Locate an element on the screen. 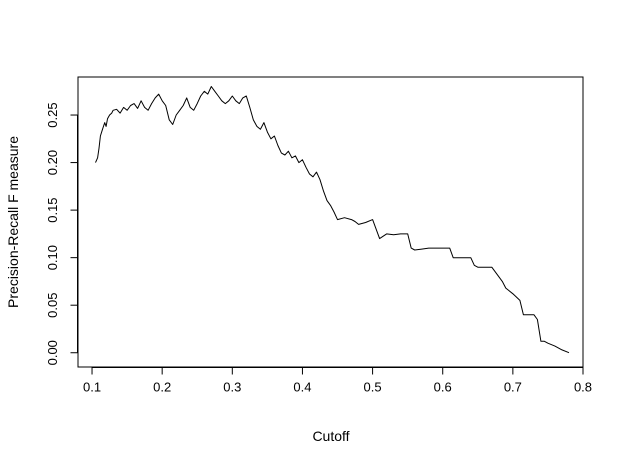 The image size is (624, 465). y-tick-label: 0.20 is located at coordinates (52, 162).